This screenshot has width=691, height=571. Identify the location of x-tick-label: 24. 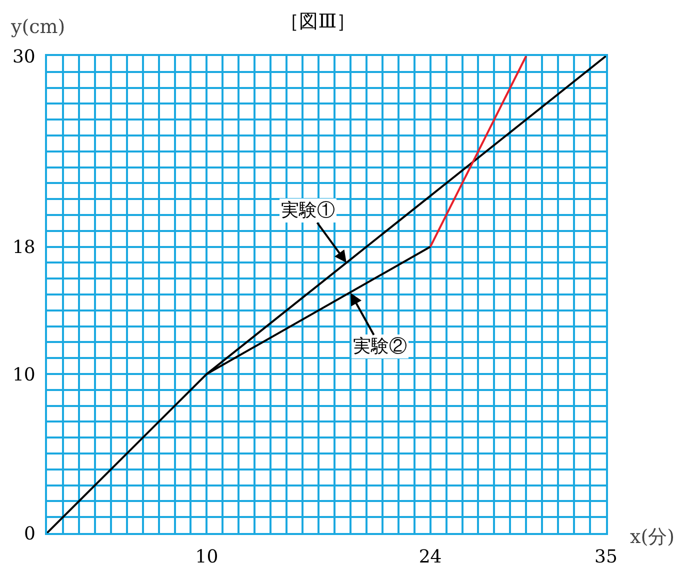
(430, 557).